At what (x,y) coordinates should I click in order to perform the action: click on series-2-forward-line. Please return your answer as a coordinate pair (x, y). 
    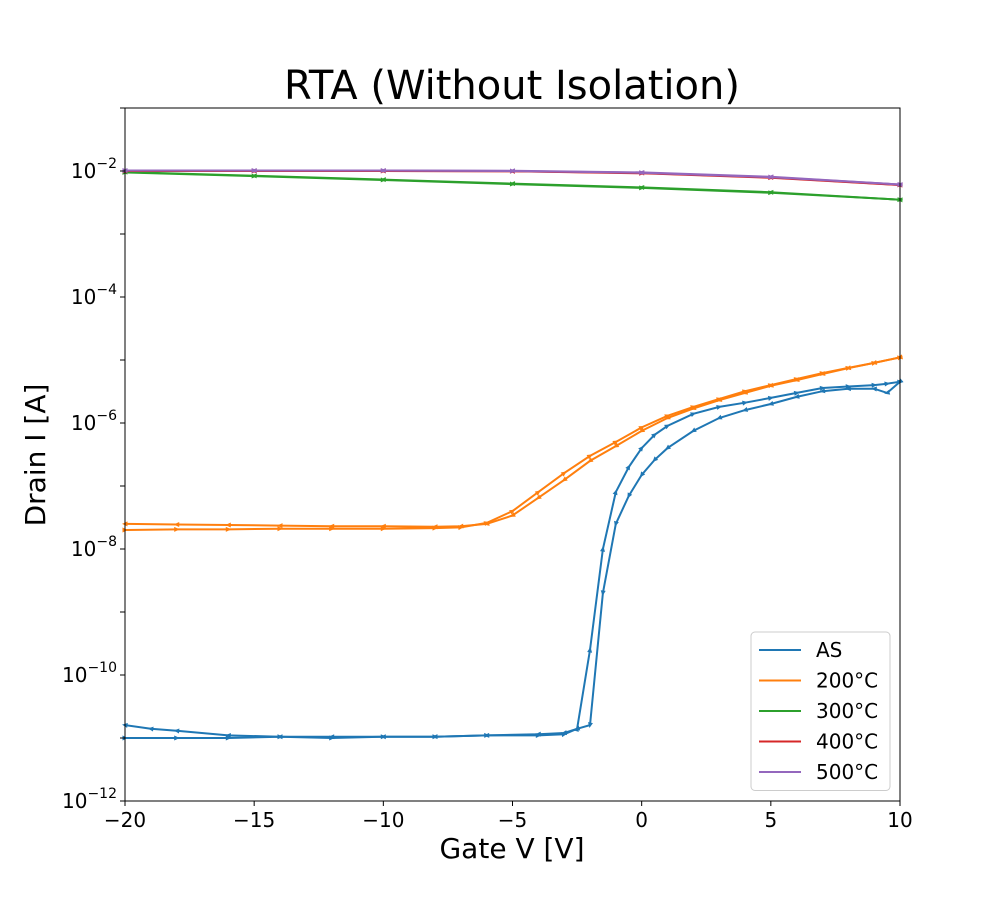
    Looking at the image, I should click on (512, 186).